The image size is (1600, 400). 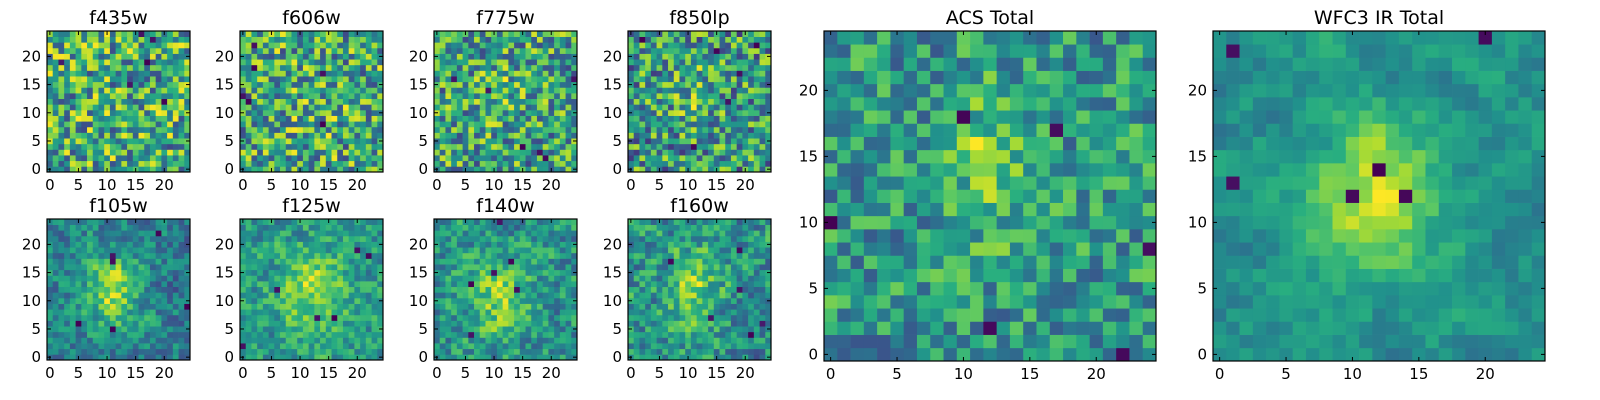 I want to click on y-tick-label: 20, so click(x=224, y=56).